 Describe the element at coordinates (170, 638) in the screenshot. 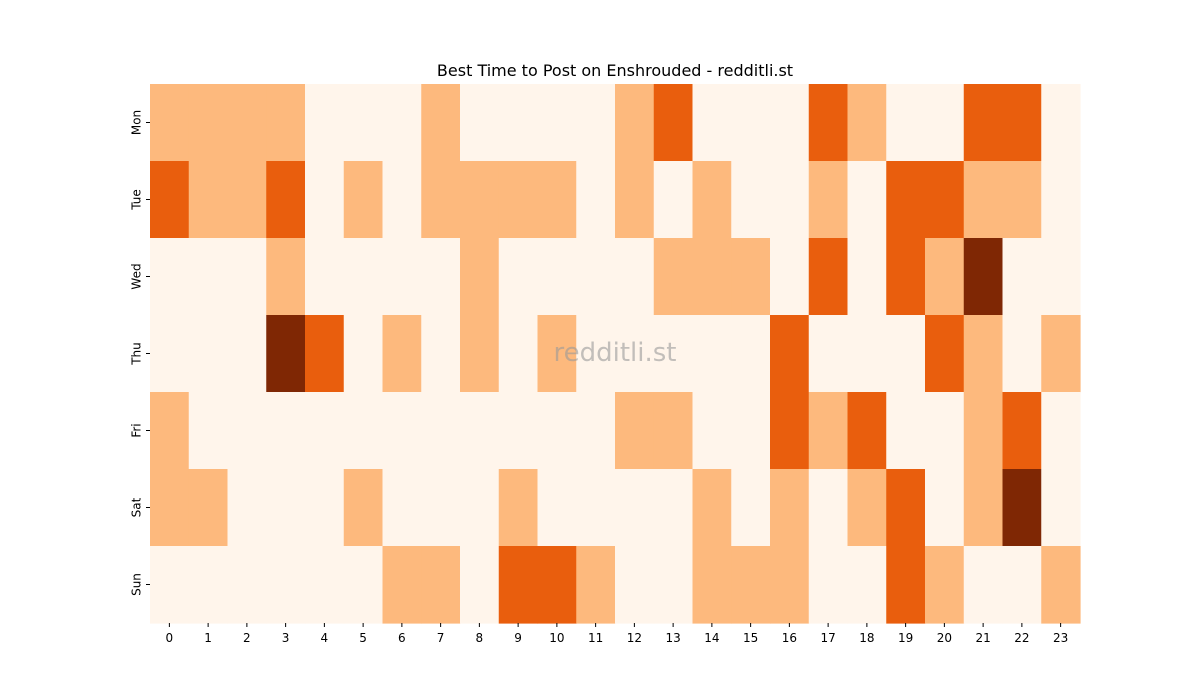

I see `x-tick-label: 0` at that location.